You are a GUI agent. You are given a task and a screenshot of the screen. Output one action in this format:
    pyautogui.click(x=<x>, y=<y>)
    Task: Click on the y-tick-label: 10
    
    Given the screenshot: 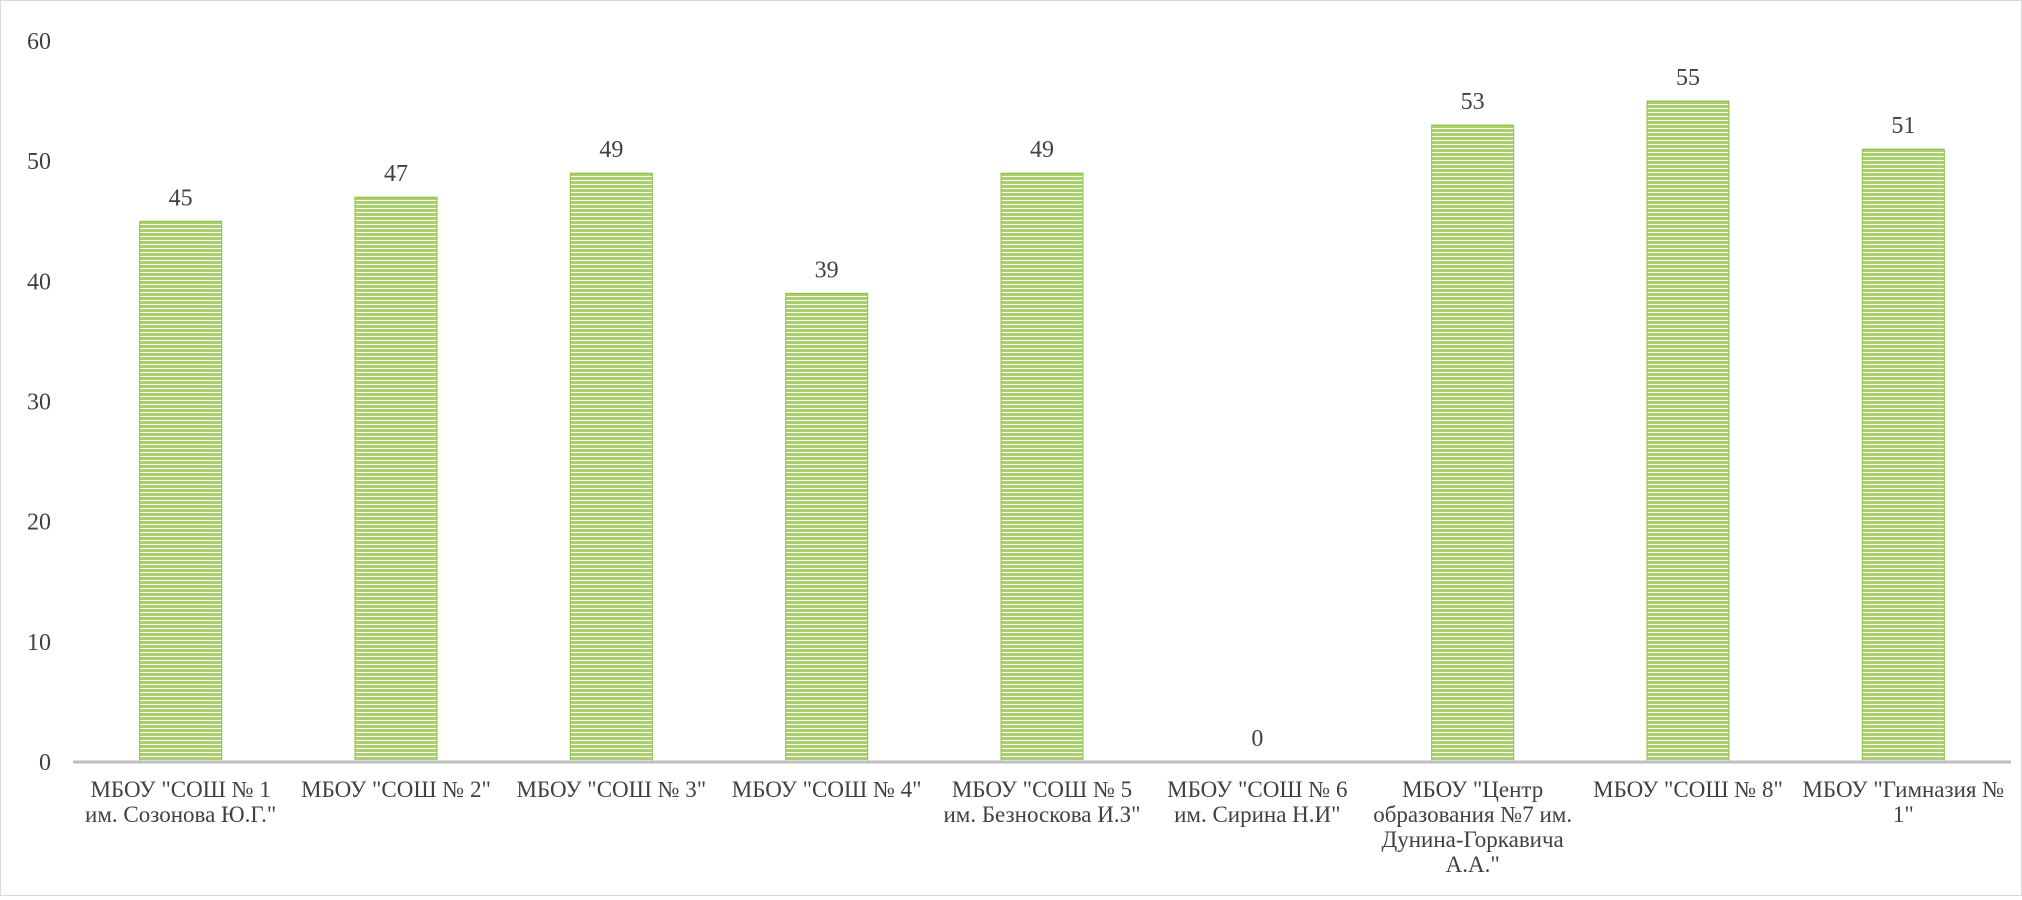 What is the action you would take?
    pyautogui.click(x=39, y=643)
    